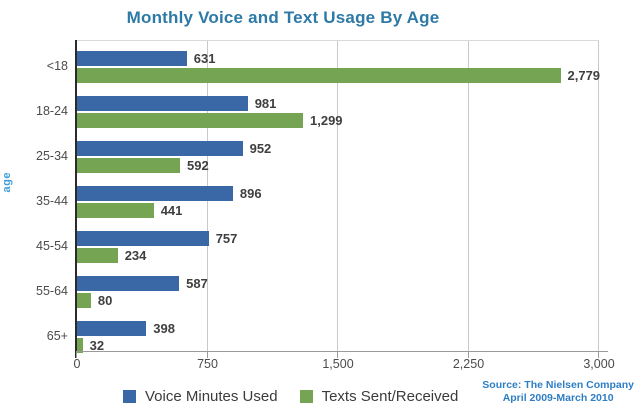 The width and height of the screenshot is (640, 417). What do you see at coordinates (164, 328) in the screenshot?
I see `bar-value-label: 398` at bounding box center [164, 328].